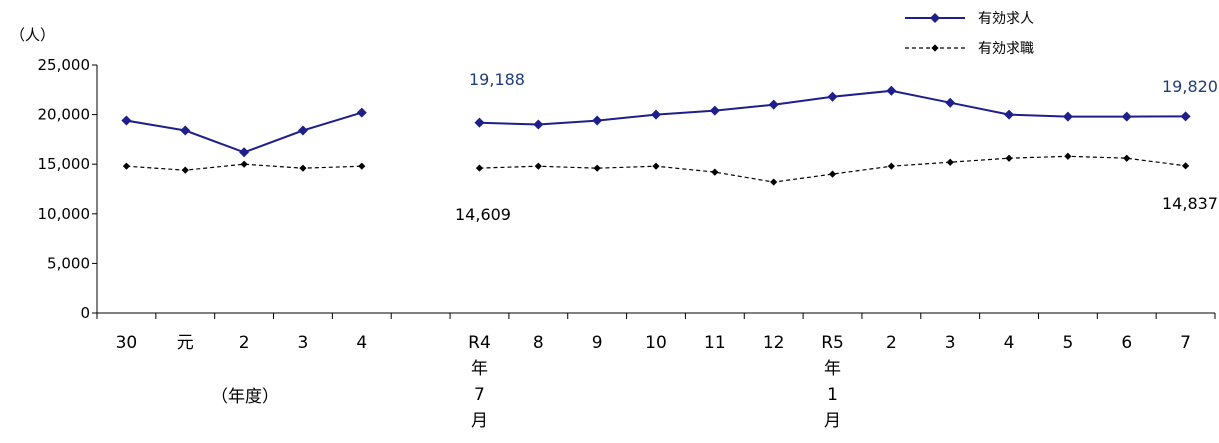  Describe the element at coordinates (1190, 203) in the screenshot. I see `data-label: 14,837` at that location.